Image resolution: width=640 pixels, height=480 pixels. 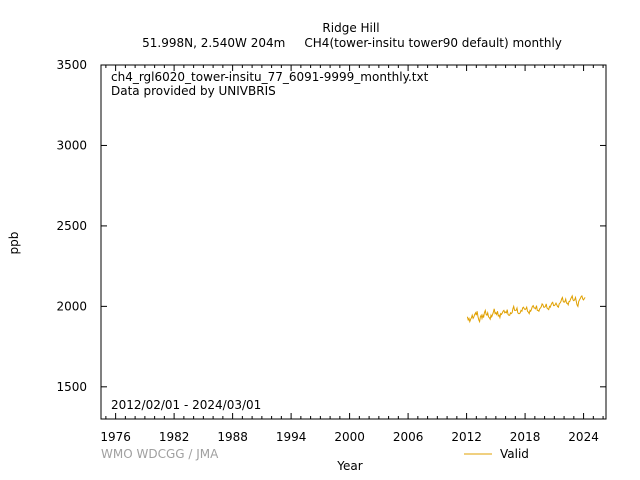 What do you see at coordinates (232, 437) in the screenshot?
I see `x-tick-label: 1988` at bounding box center [232, 437].